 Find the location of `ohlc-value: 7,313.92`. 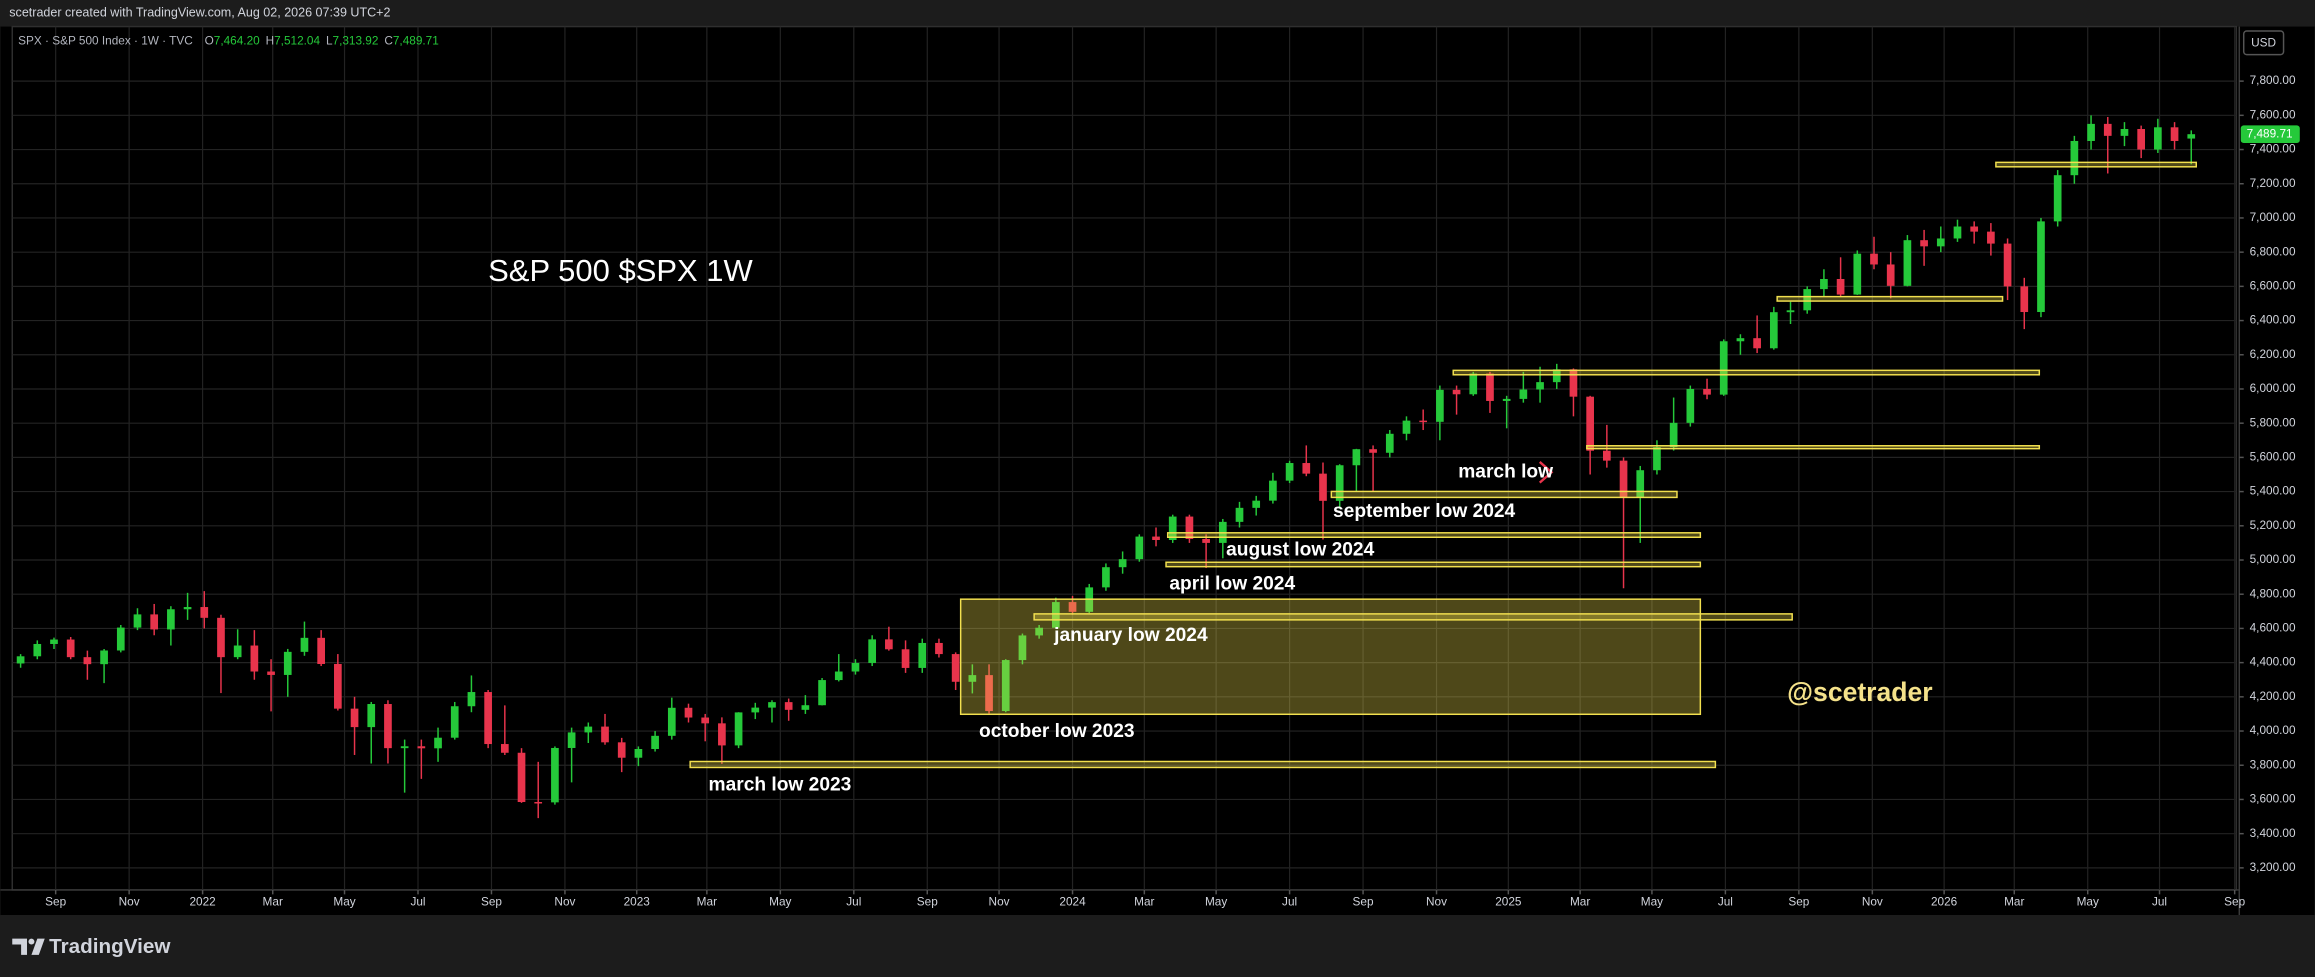

ohlc-value: 7,313.92 is located at coordinates (356, 40).